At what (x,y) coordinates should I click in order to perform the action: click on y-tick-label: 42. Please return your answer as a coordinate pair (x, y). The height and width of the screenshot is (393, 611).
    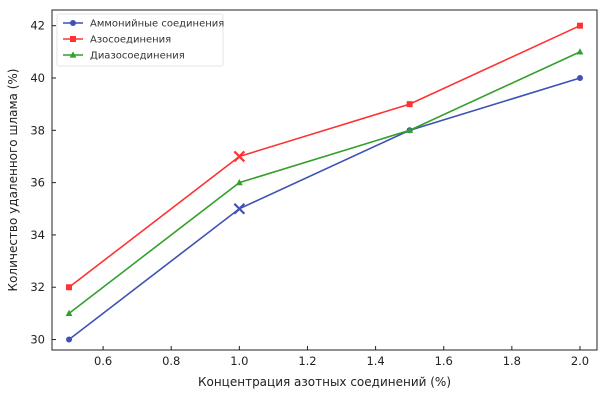
    Looking at the image, I should click on (37, 26).